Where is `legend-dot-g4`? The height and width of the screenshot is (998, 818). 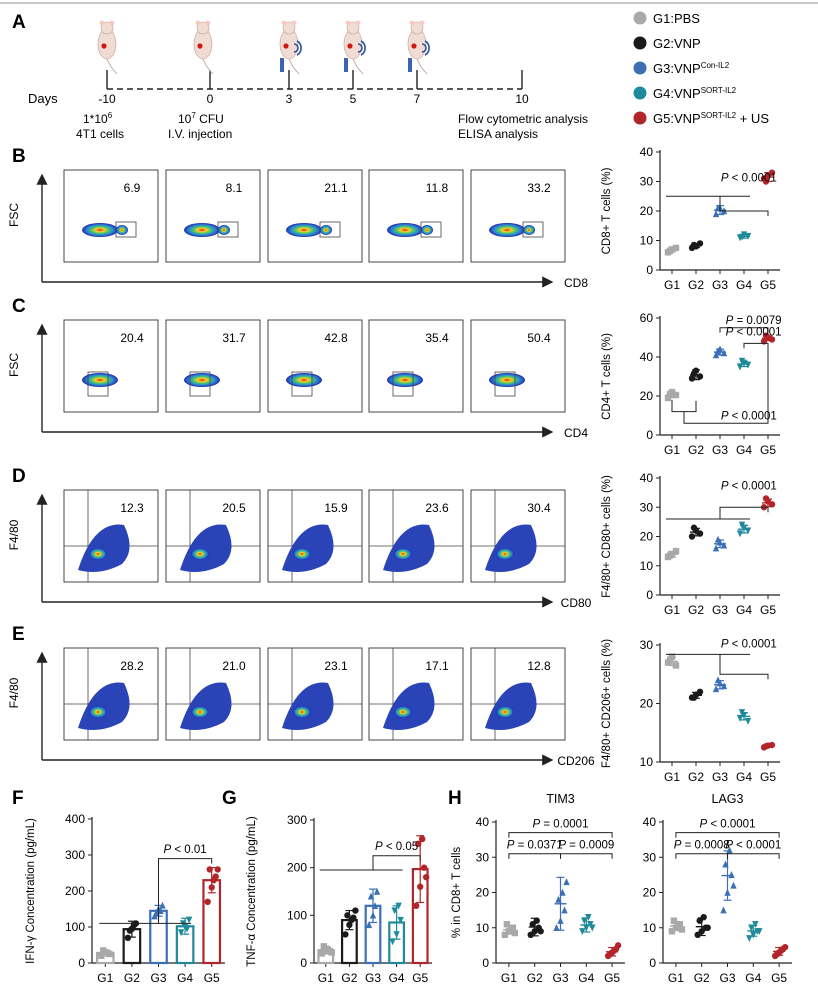
legend-dot-g4 is located at coordinates (640, 93).